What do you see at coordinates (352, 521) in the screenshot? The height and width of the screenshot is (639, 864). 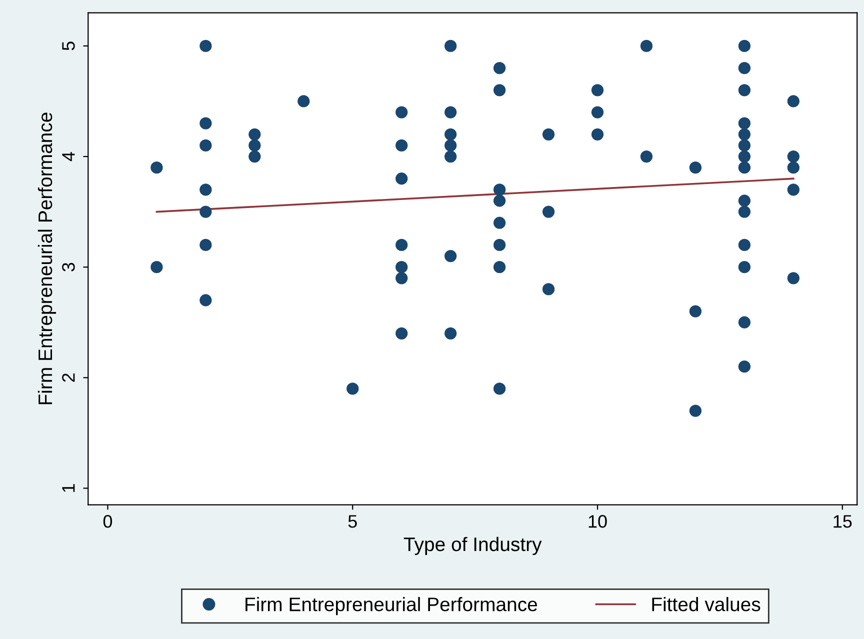 I see `x-tick-label: 5` at bounding box center [352, 521].